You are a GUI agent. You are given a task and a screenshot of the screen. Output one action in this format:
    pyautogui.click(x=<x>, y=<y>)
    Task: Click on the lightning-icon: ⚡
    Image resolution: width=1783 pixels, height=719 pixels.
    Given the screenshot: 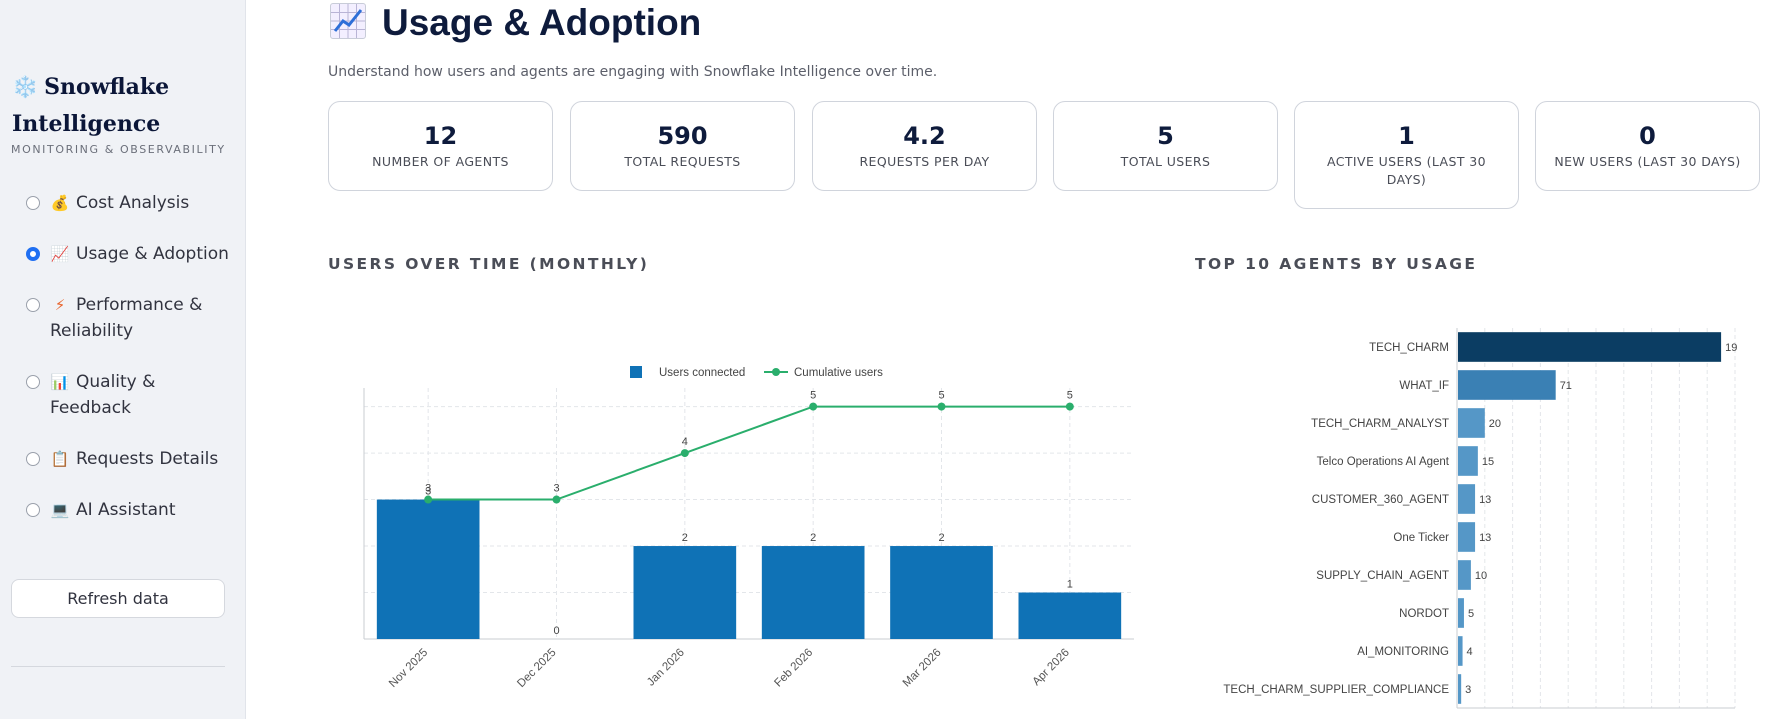 What is the action you would take?
    pyautogui.click(x=60, y=305)
    